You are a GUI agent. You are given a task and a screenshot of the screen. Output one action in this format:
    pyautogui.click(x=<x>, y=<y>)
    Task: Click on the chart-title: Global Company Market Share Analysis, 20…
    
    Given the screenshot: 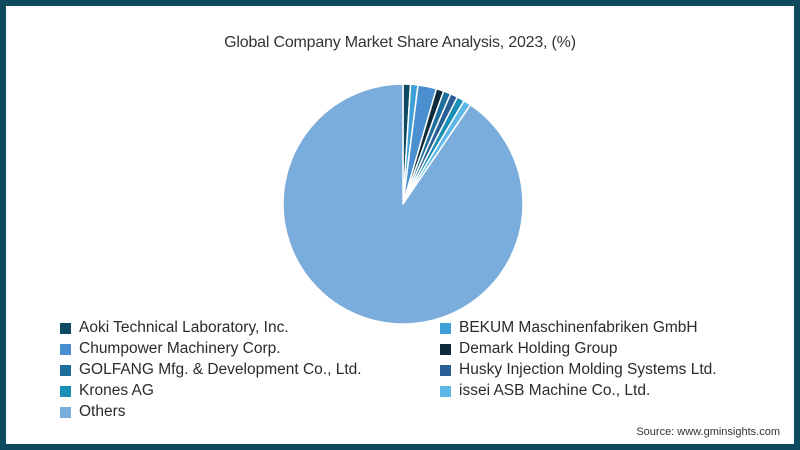 What is the action you would take?
    pyautogui.click(x=400, y=42)
    